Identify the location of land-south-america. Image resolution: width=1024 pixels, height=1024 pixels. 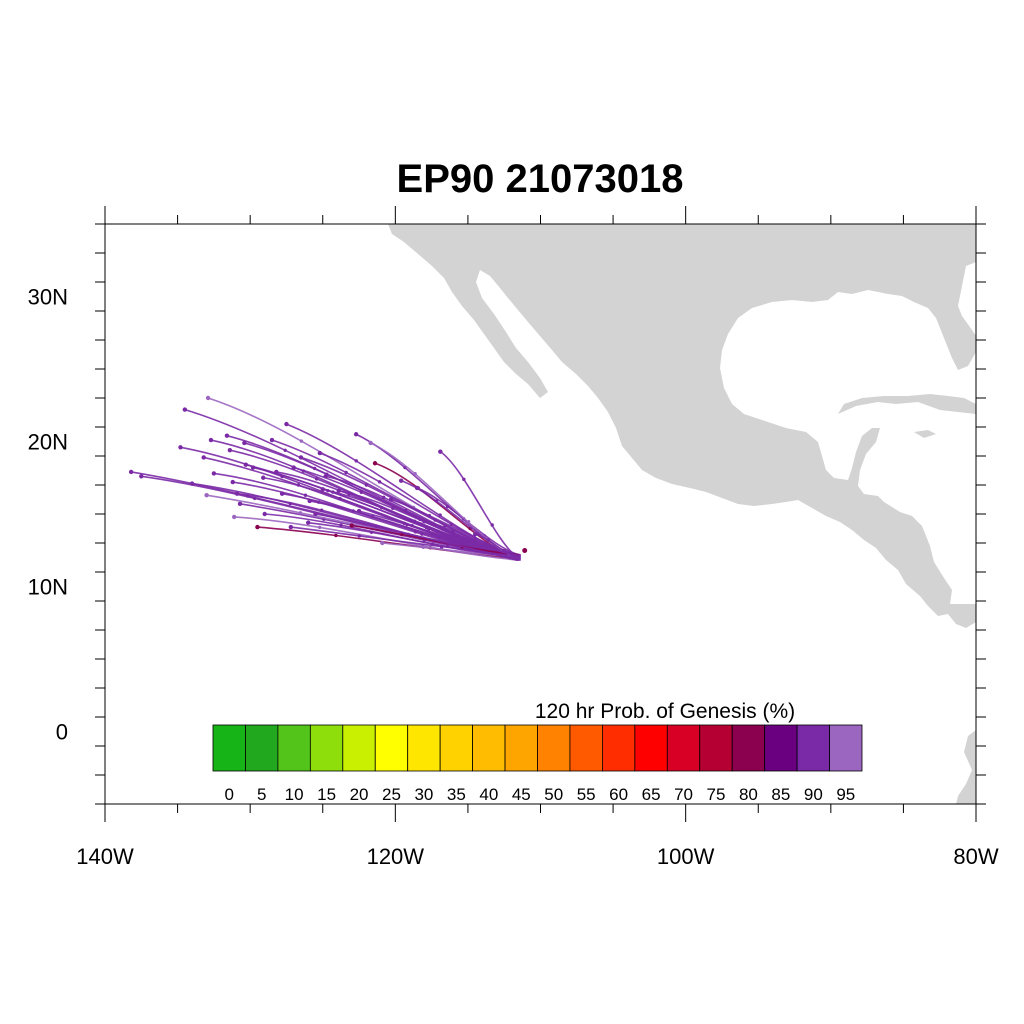
(966, 767).